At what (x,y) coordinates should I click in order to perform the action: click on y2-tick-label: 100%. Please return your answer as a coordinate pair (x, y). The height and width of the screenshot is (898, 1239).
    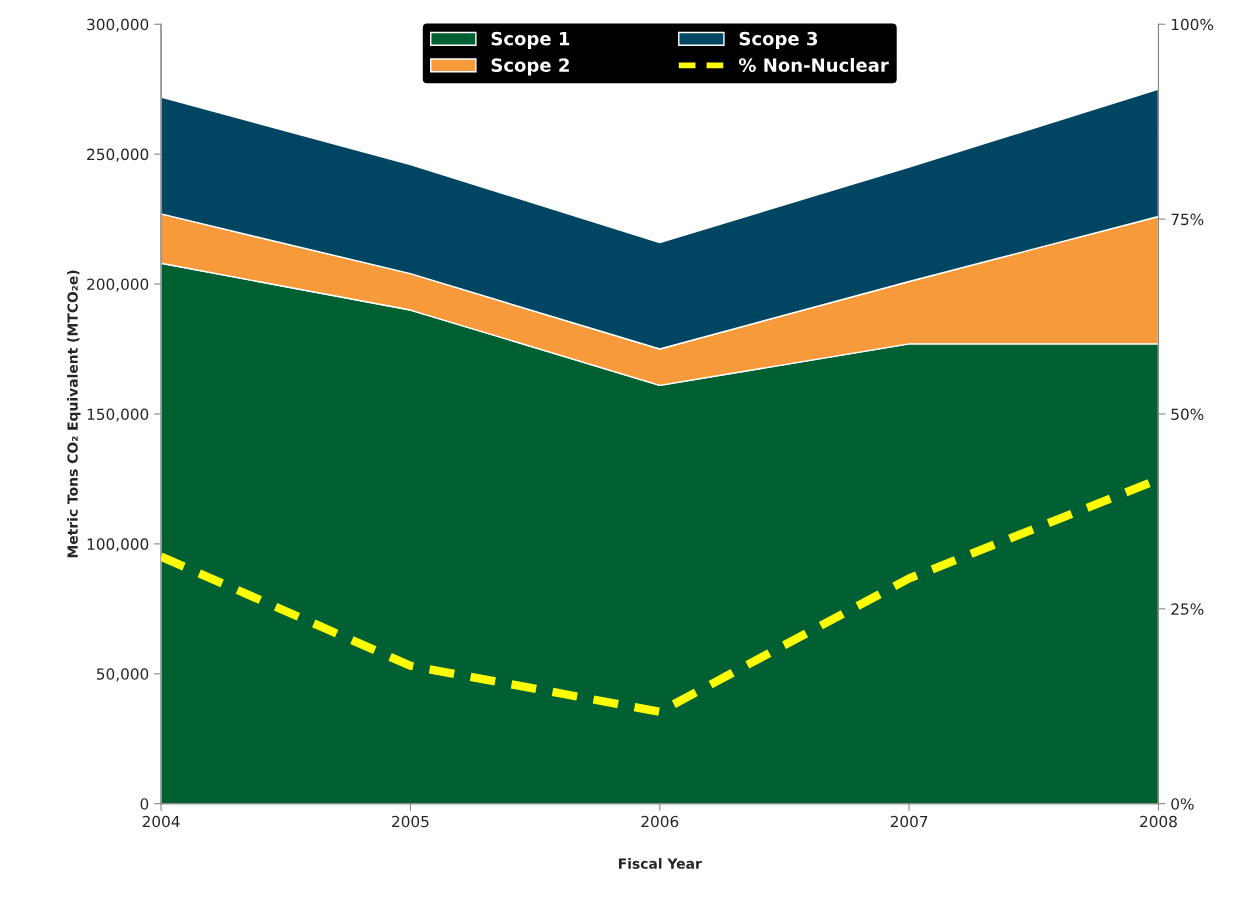
    Looking at the image, I should click on (1192, 24).